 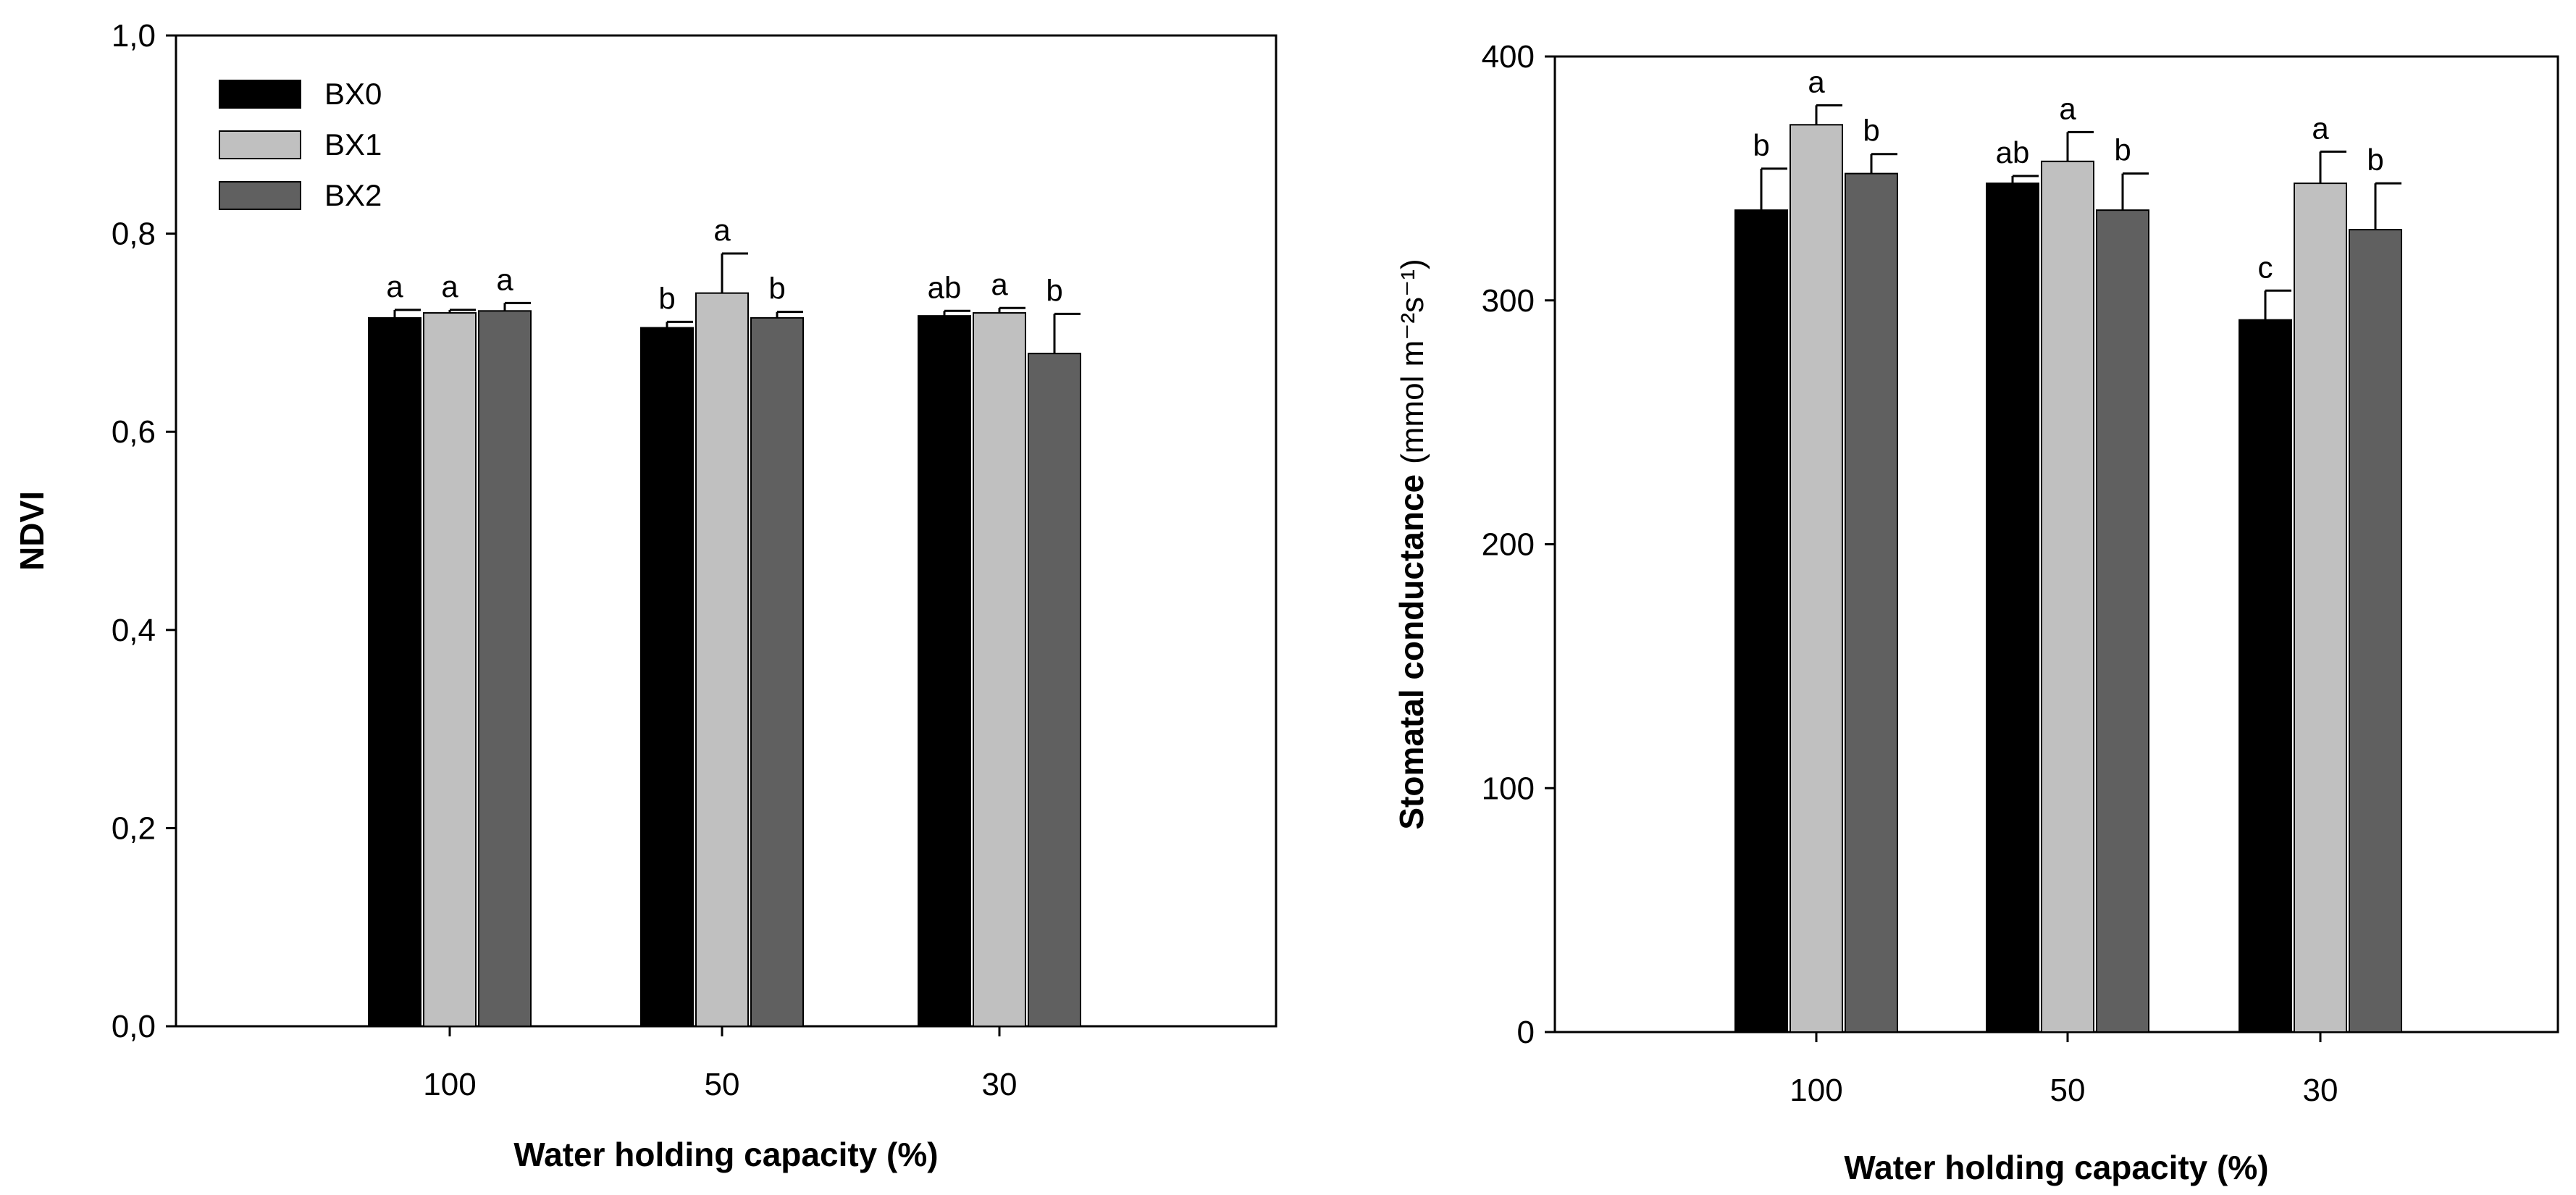 I want to click on y-tick-label: 0, so click(x=1526, y=1032).